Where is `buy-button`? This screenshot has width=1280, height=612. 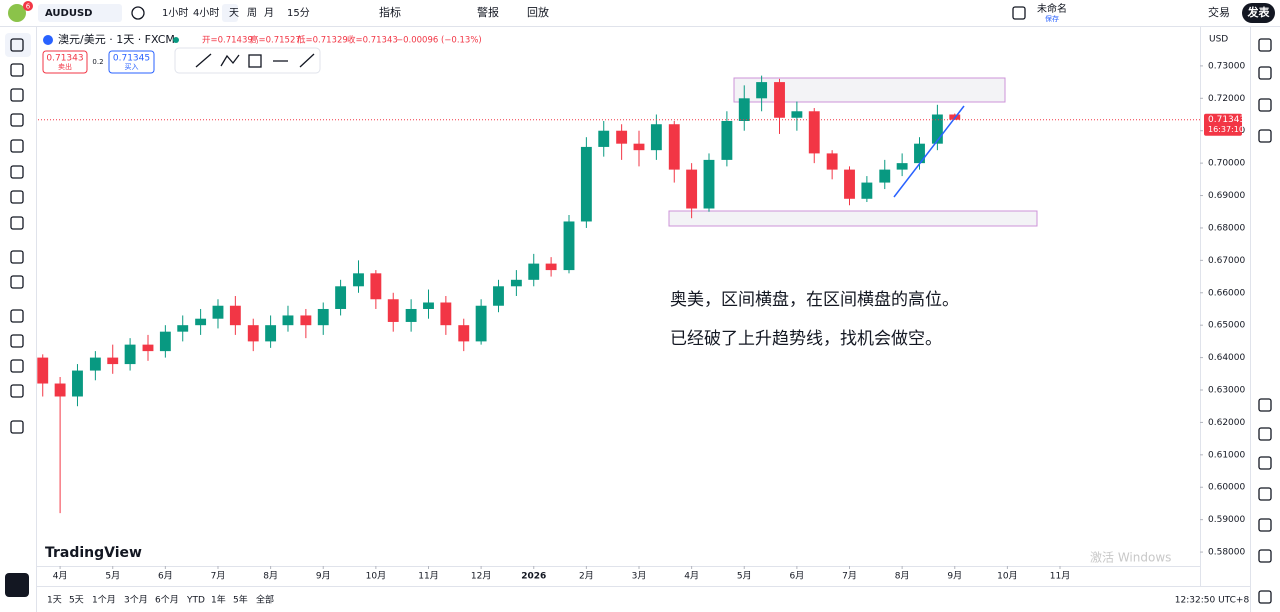
buy-button is located at coordinates (131, 62).